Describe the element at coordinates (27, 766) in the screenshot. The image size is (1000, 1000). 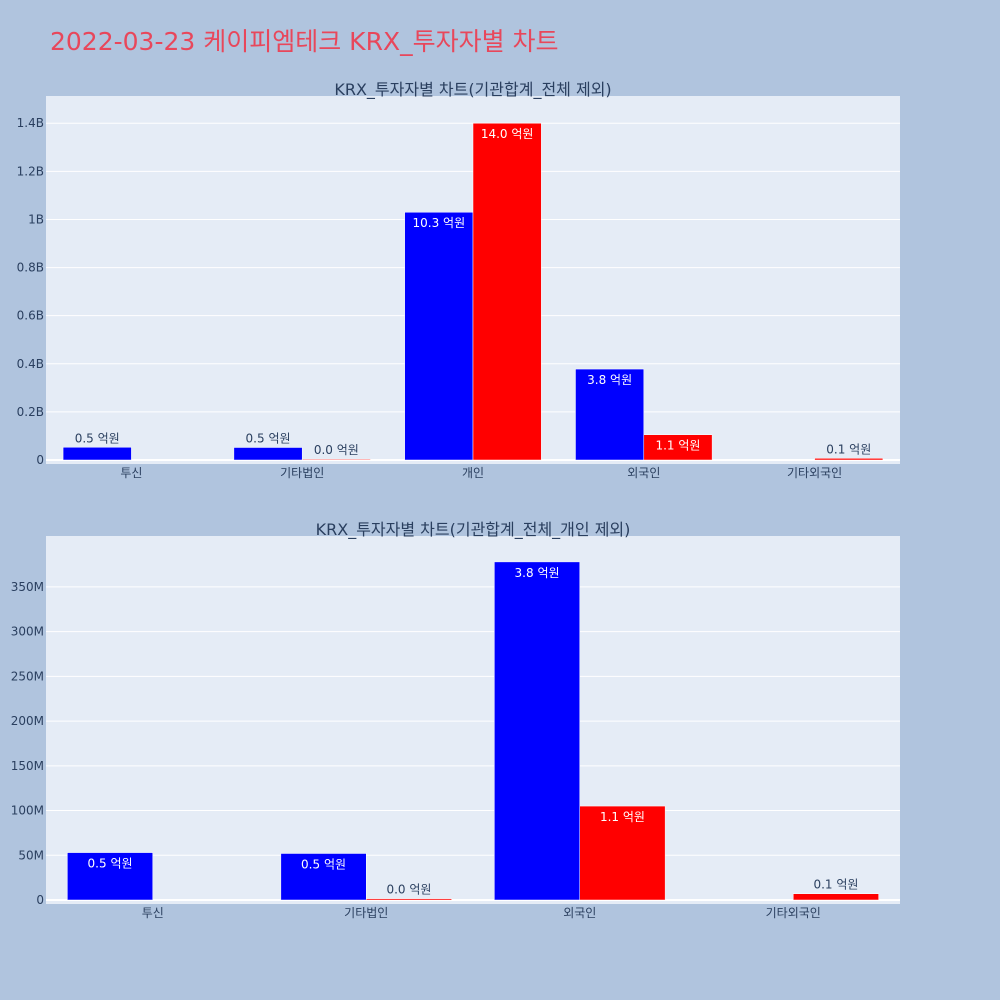
I see `y-tick-label: 150M` at that location.